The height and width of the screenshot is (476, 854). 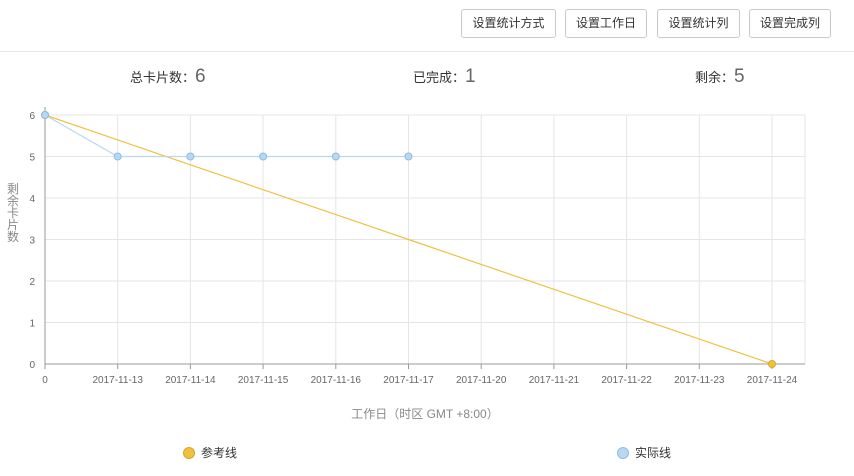 What do you see at coordinates (190, 380) in the screenshot?
I see `x-tick-label: 2017-11-14` at bounding box center [190, 380].